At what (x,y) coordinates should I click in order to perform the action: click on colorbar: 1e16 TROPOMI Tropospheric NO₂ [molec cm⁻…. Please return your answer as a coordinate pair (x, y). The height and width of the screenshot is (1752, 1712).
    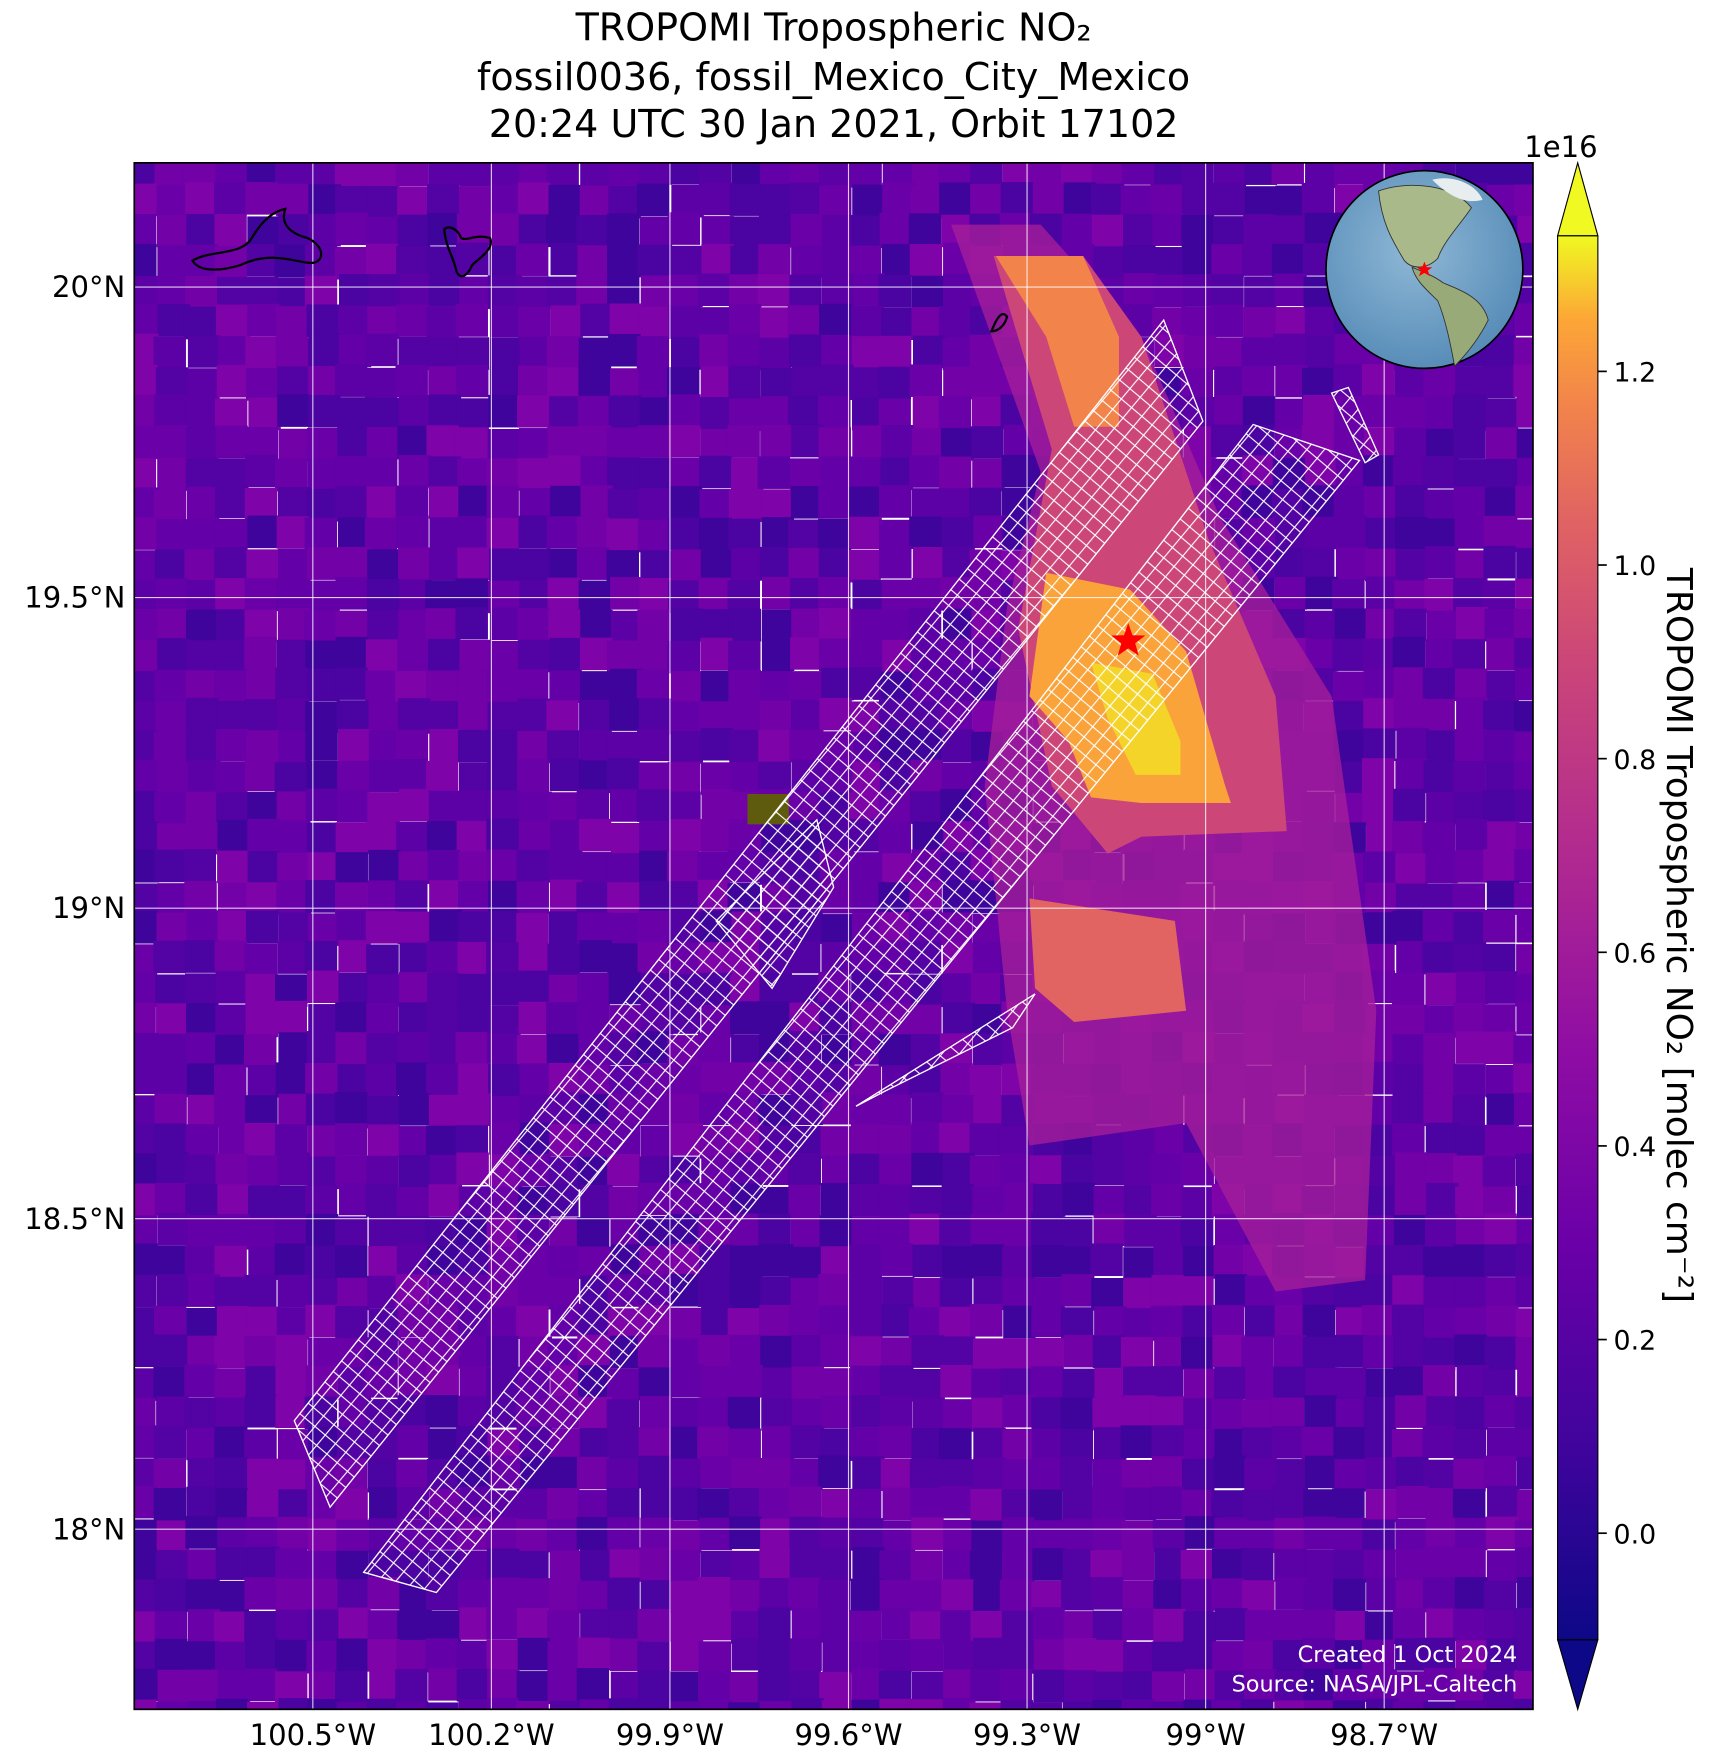
    Looking at the image, I should click on (1611, 921).